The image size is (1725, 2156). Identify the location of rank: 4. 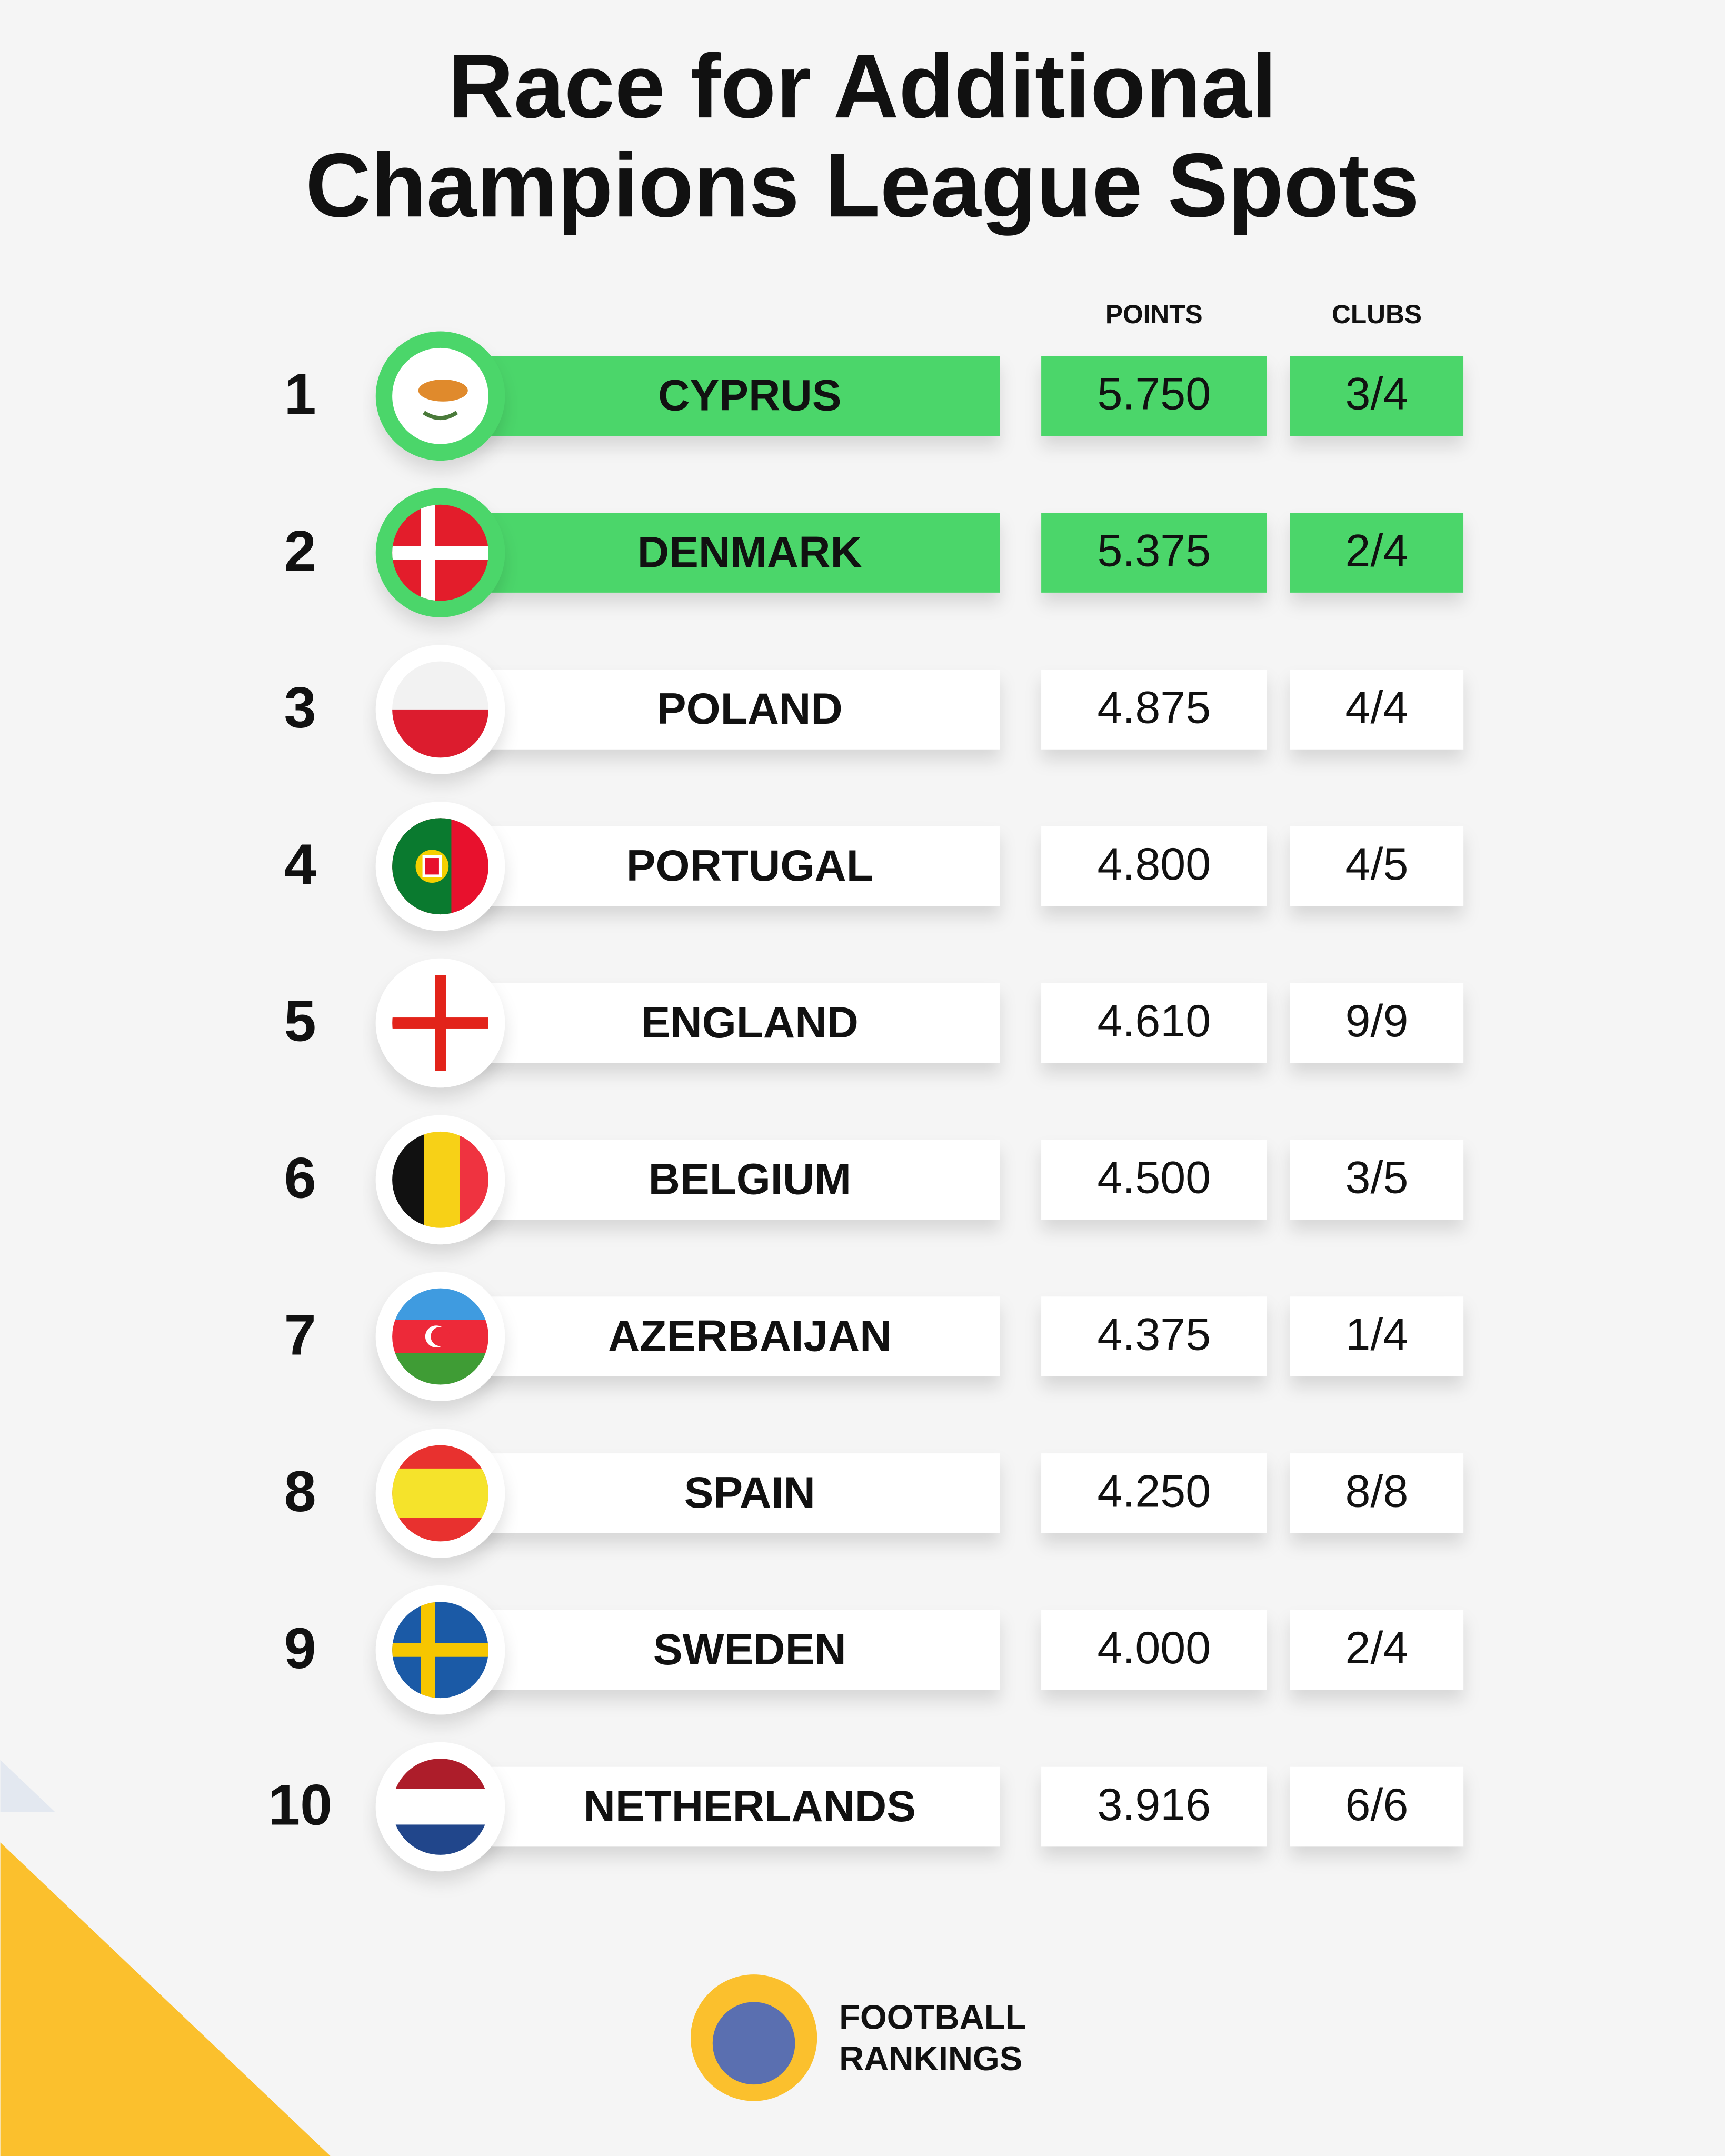
(300, 865).